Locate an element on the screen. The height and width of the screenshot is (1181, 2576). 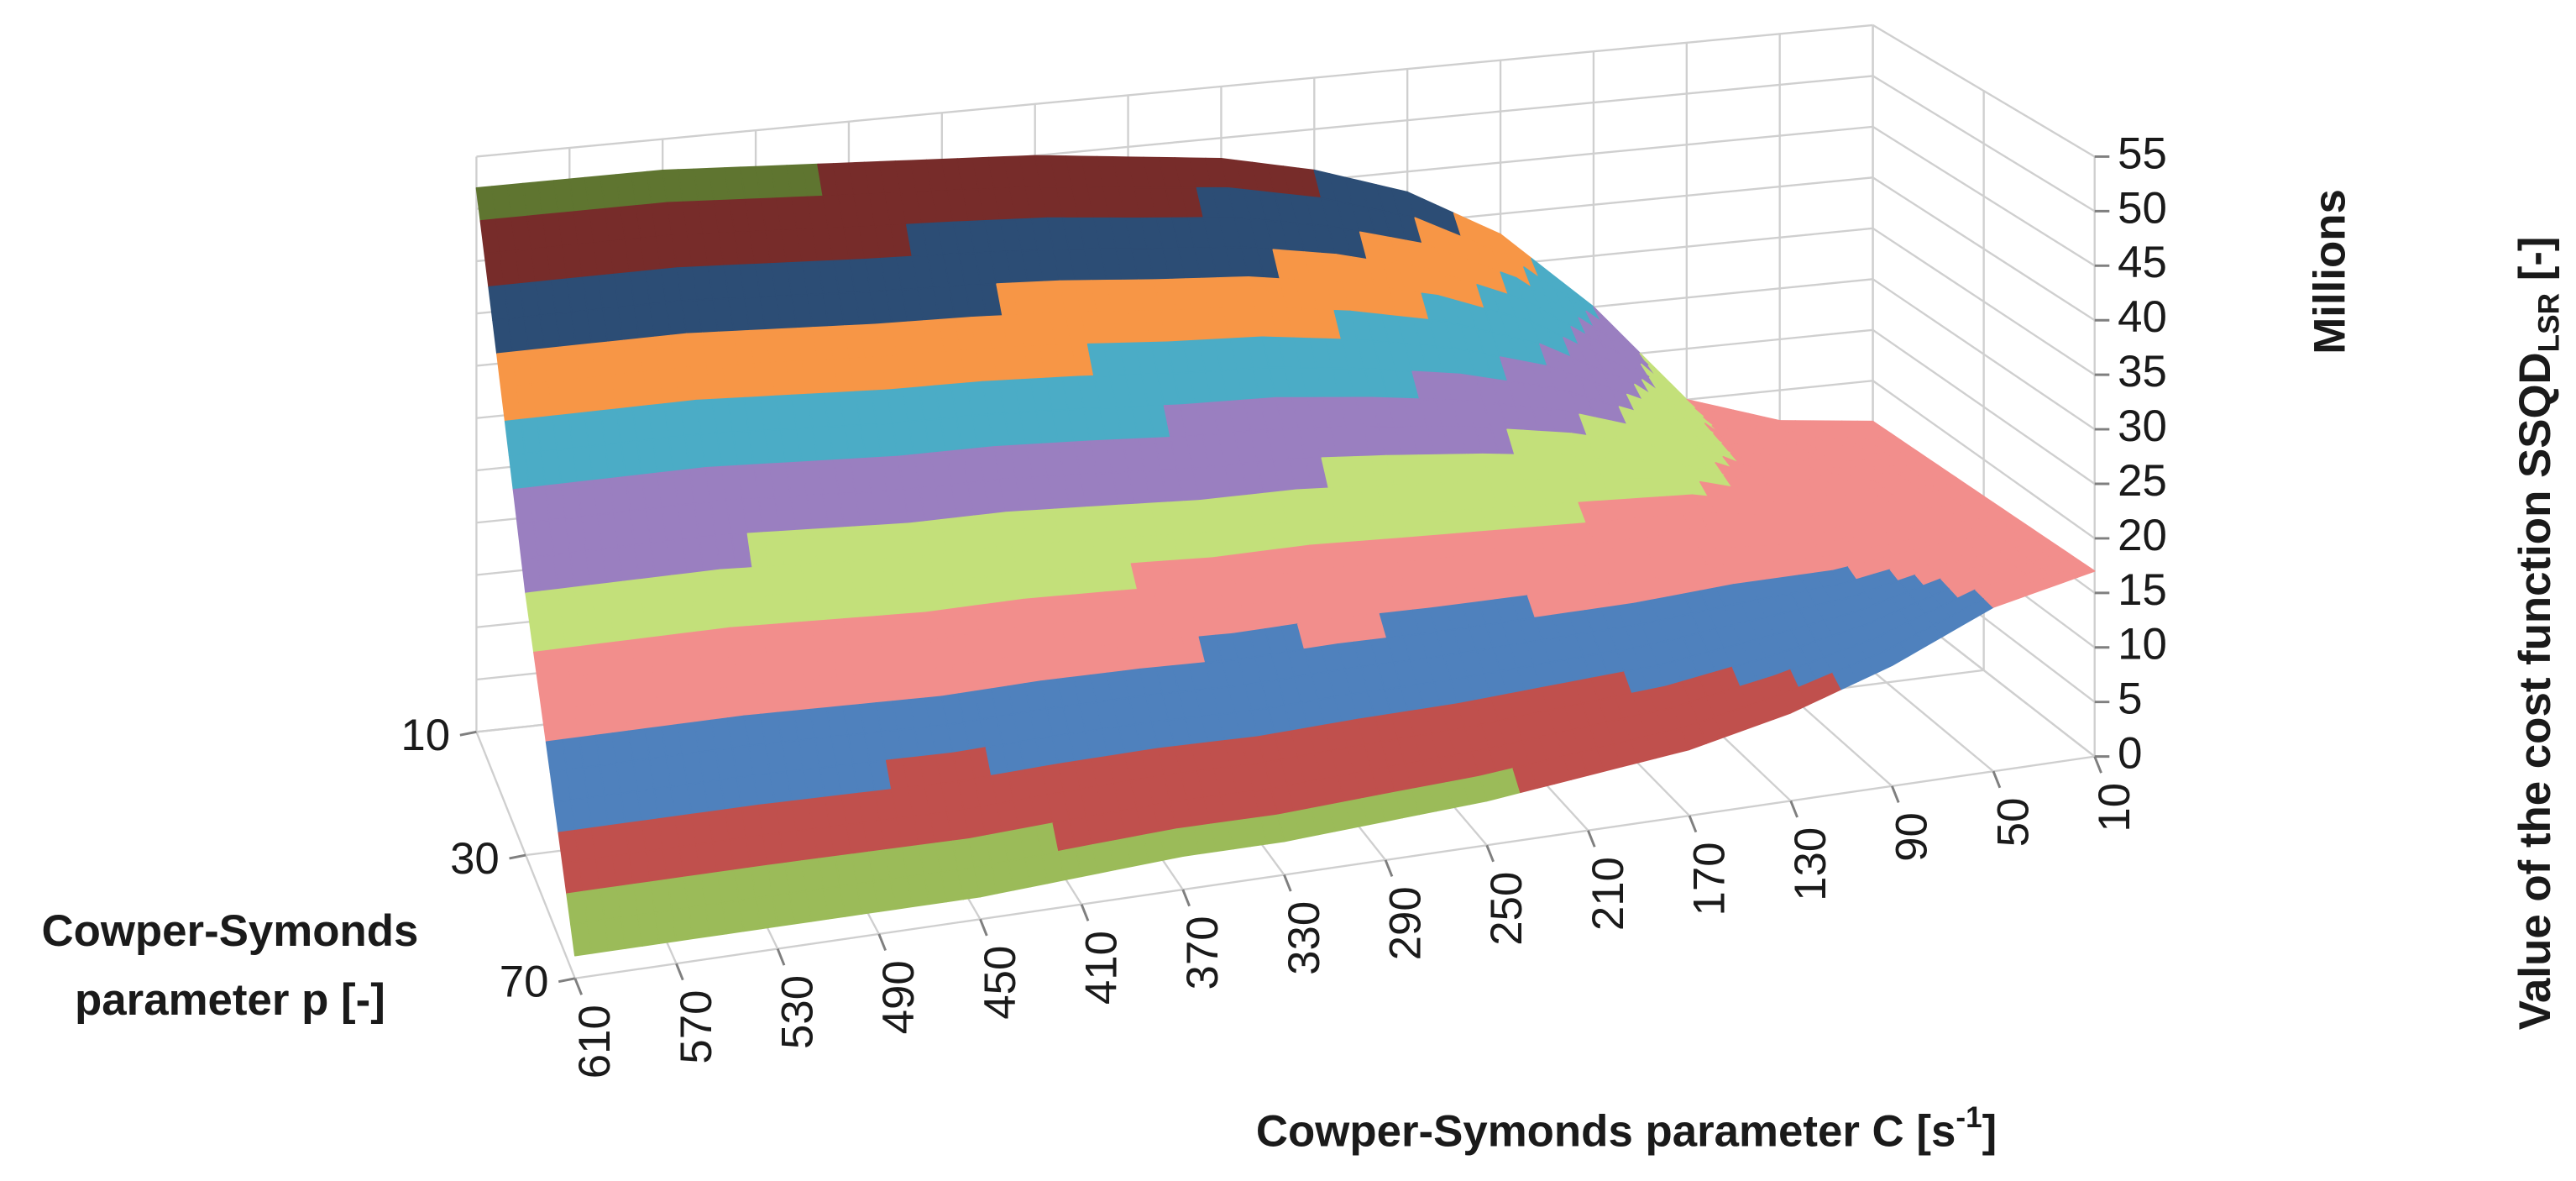
z-tick-label: 40 is located at coordinates (2143, 317).